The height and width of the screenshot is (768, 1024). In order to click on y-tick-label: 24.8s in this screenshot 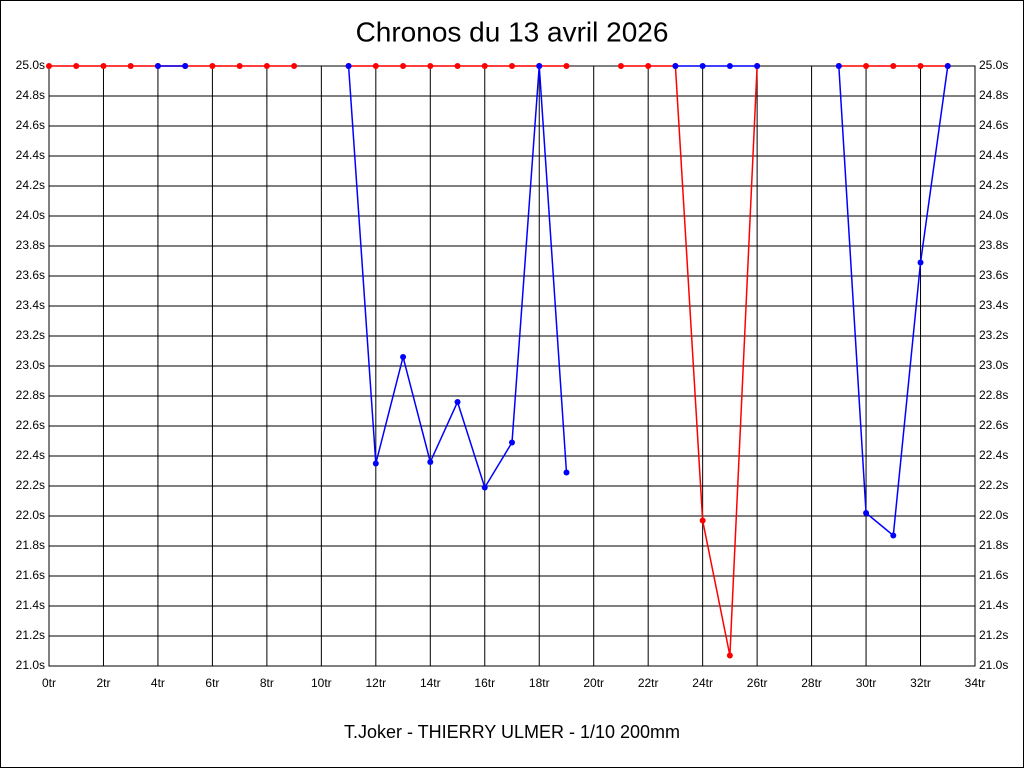, I will do `click(30, 95)`.